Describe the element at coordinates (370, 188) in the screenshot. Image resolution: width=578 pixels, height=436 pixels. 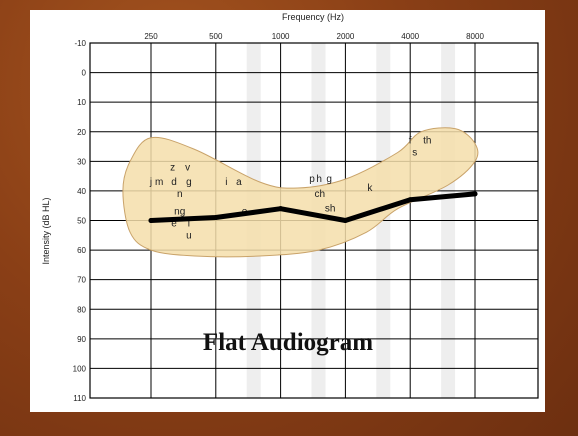
I see `phoneme-label: k` at that location.